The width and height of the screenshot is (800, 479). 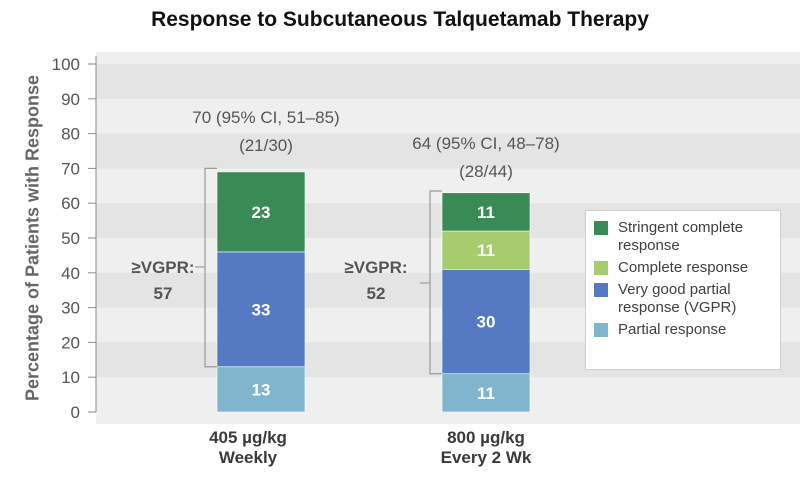 What do you see at coordinates (248, 457) in the screenshot?
I see `x-label-1-line2: Weekly` at bounding box center [248, 457].